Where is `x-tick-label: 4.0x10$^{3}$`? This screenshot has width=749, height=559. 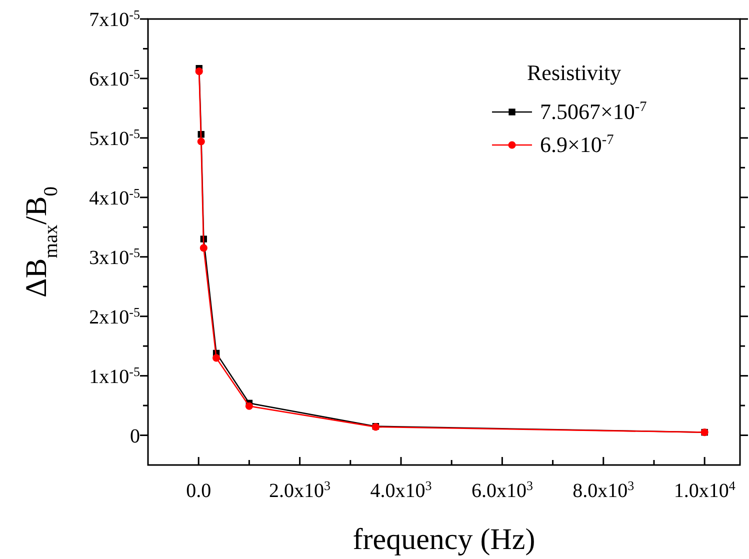
x-tick-label: 4.0x10$^{3}$ is located at coordinates (401, 490).